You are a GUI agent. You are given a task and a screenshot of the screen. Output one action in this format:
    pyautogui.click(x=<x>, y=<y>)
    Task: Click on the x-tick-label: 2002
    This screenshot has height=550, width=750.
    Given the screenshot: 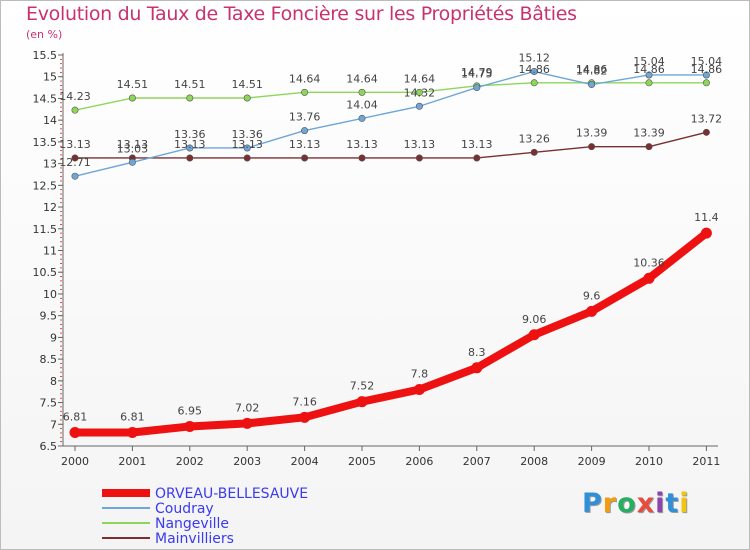 What is the action you would take?
    pyautogui.click(x=190, y=461)
    